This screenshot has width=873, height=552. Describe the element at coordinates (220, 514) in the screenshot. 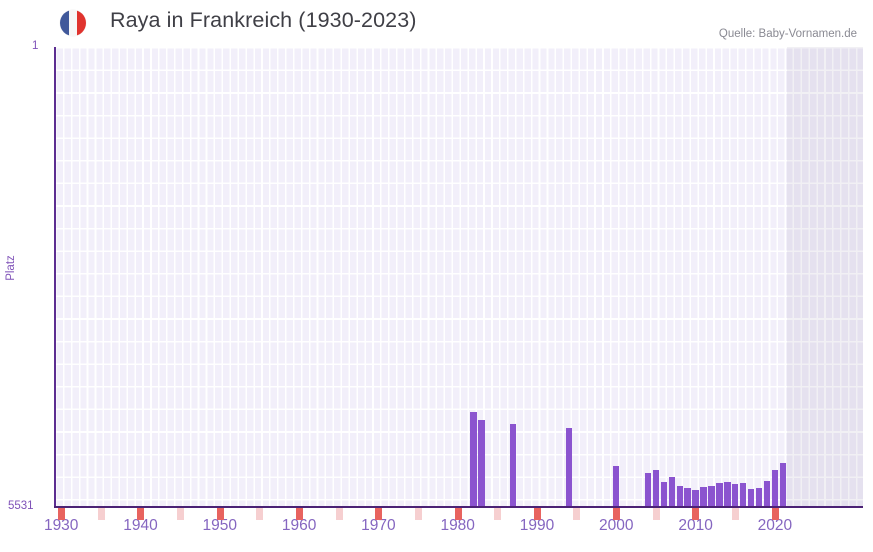

I see `x-axis-marker-1950` at that location.